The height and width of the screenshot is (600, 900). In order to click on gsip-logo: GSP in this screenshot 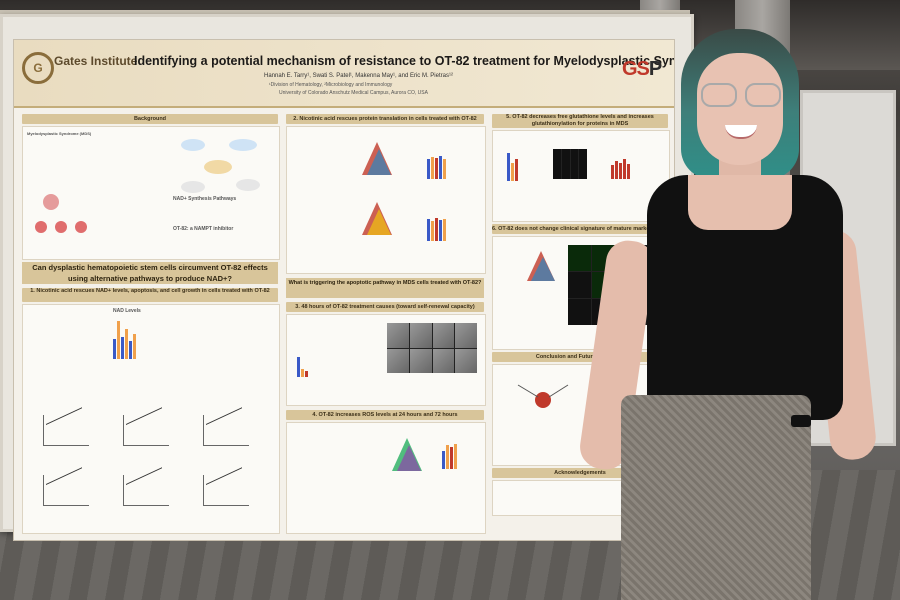, I will do `click(642, 69)`.